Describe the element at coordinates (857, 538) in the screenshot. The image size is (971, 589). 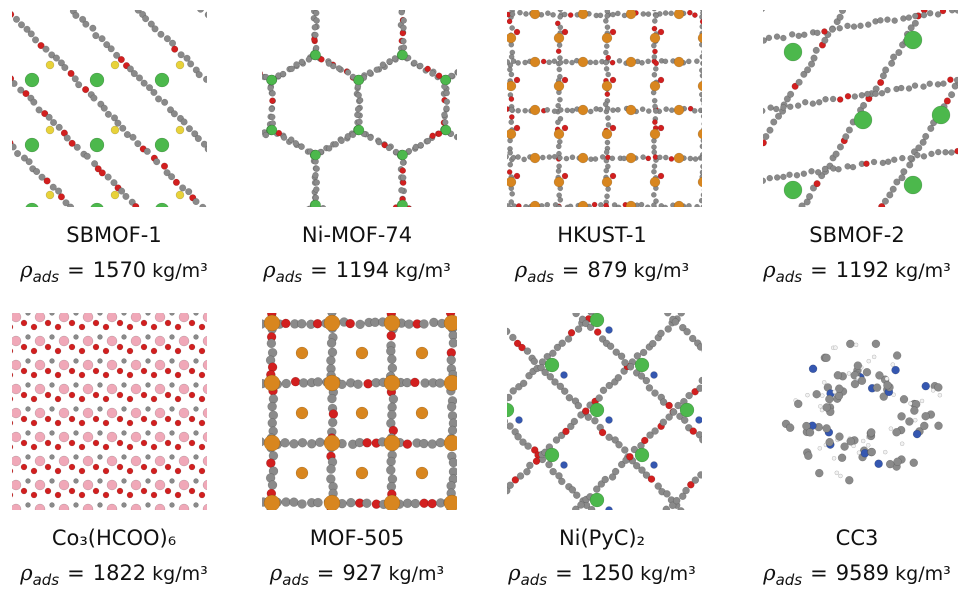
I see `material-name: CC3` at that location.